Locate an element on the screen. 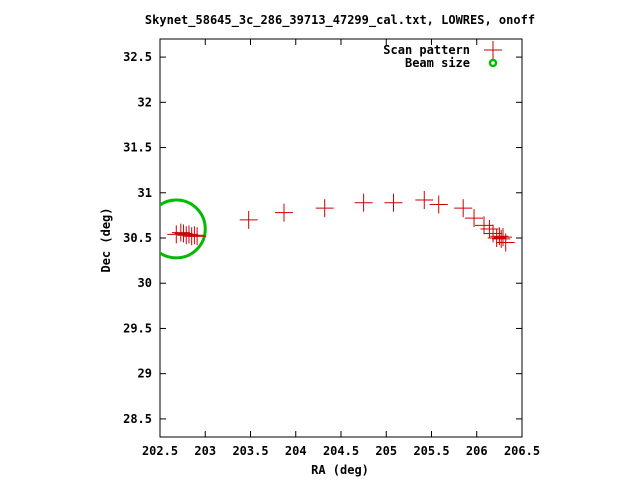 The width and height of the screenshot is (640, 480). x-tick-label: 204.5 is located at coordinates (341, 451).